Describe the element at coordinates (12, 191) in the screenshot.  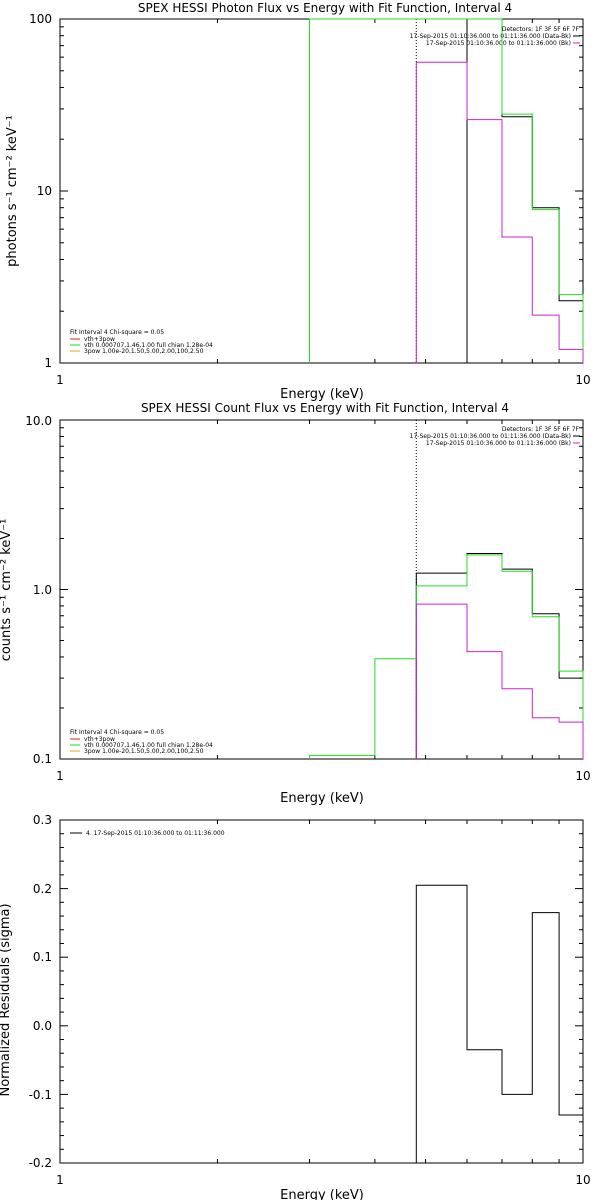
I see `photon-y-axis-label: photons s⁻¹ cm⁻² keV⁻¹` at that location.